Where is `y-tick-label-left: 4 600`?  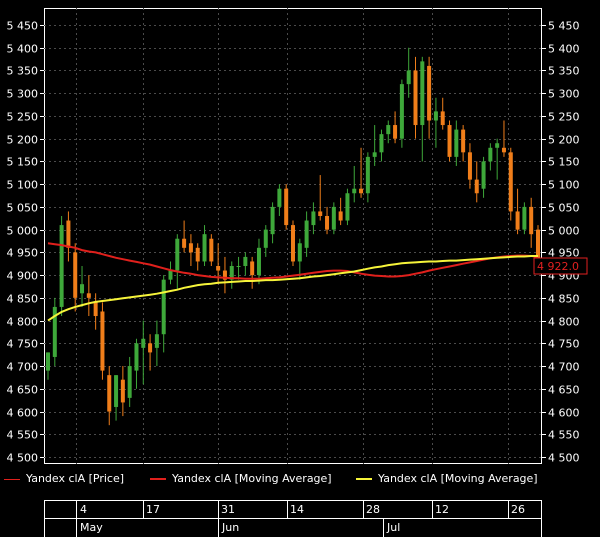 y-tick-label-left: 4 600 is located at coordinates (23, 413).